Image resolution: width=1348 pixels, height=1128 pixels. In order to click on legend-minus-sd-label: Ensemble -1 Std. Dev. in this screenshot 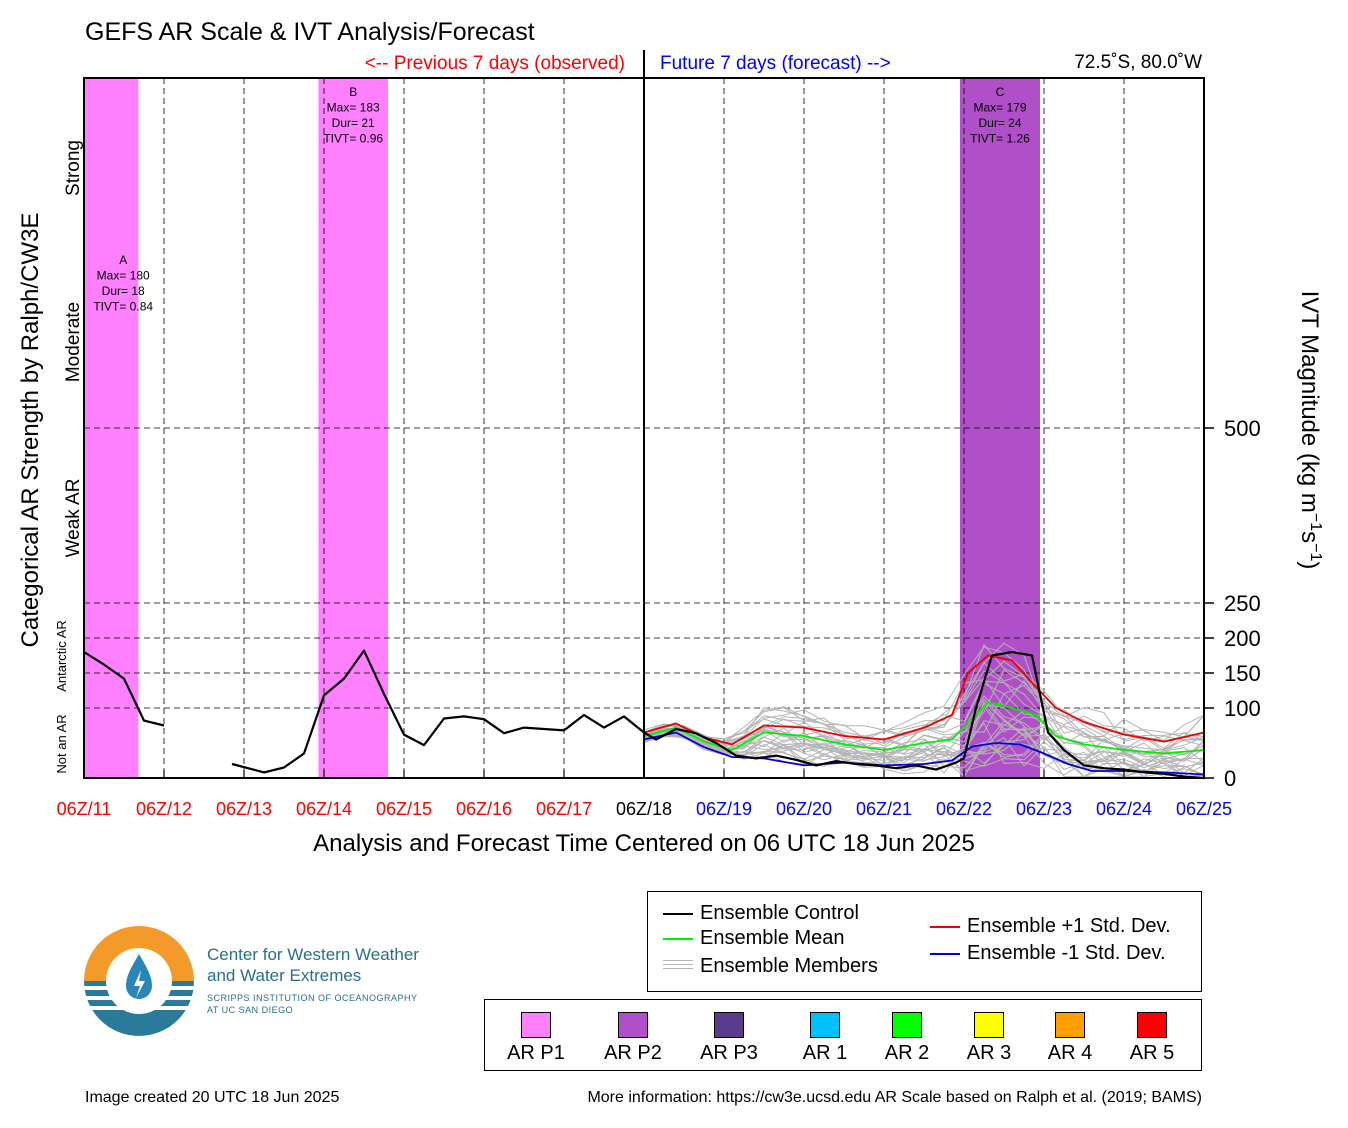, I will do `click(1066, 953)`.